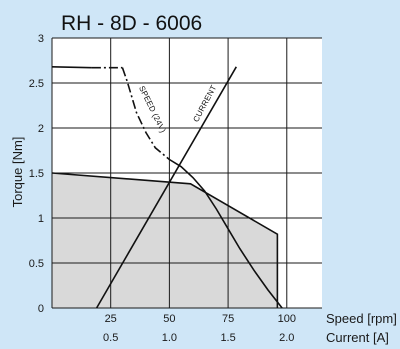 This screenshot has height=349, width=400. Describe the element at coordinates (36, 174) in the screenshot. I see `y-tick-label: 1.5` at that location.